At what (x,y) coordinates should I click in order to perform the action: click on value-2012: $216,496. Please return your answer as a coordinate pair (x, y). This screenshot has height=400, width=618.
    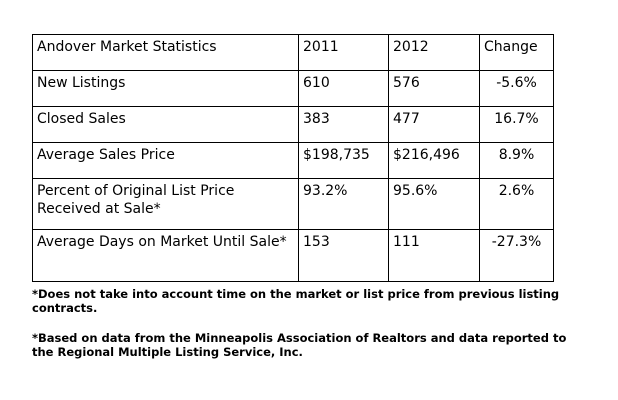
    Looking at the image, I should click on (434, 160).